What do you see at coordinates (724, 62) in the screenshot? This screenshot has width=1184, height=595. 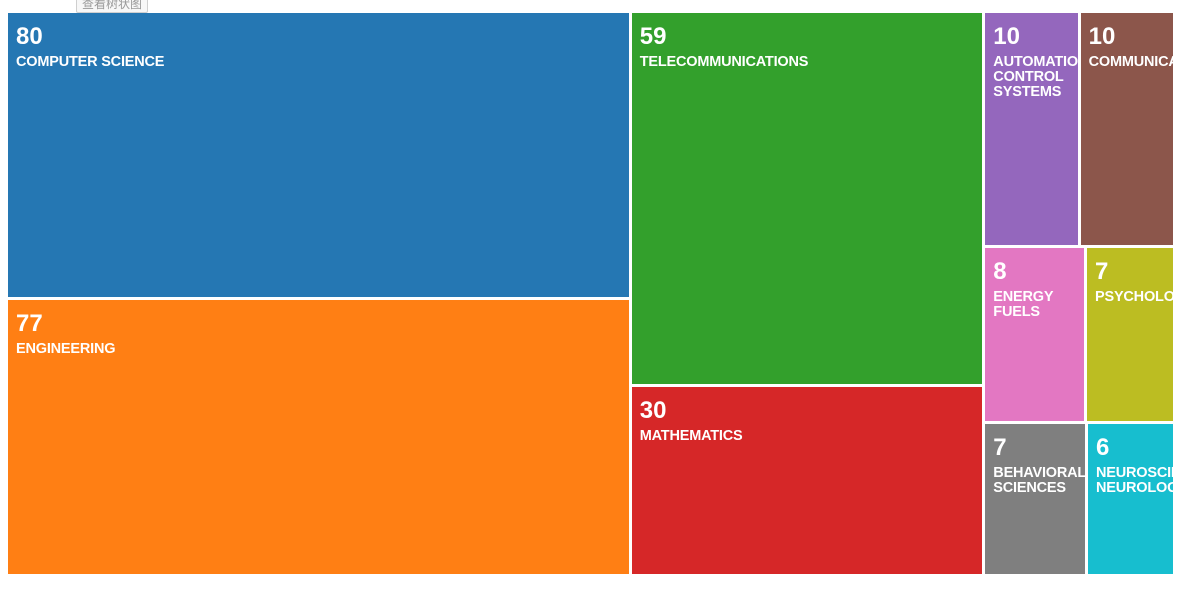 I see `tile-label: TELECOMMUNICATIONS` at bounding box center [724, 62].